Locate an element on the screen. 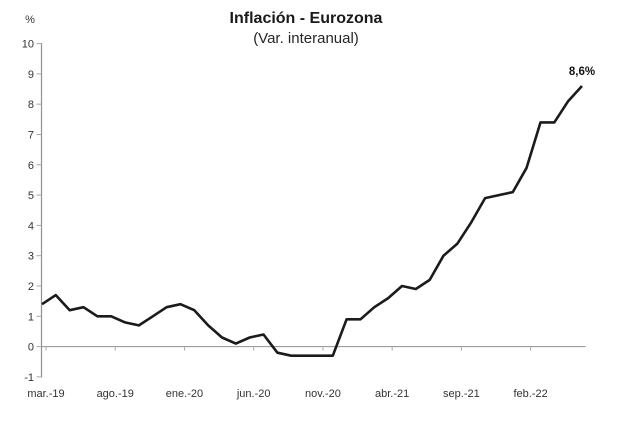  svg-text: 3 is located at coordinates (31, 257).